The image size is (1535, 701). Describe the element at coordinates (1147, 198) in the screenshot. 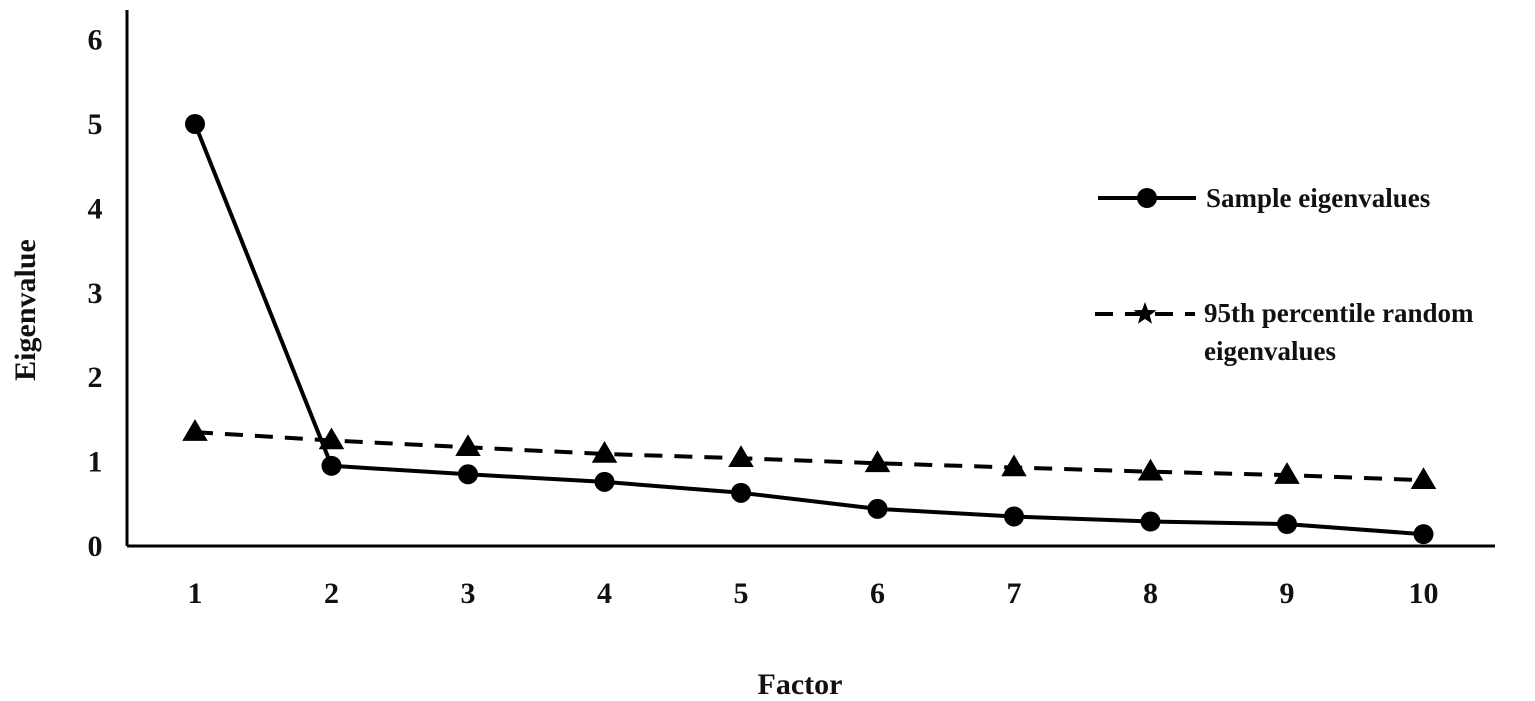

I see `legend-marker-circle` at that location.